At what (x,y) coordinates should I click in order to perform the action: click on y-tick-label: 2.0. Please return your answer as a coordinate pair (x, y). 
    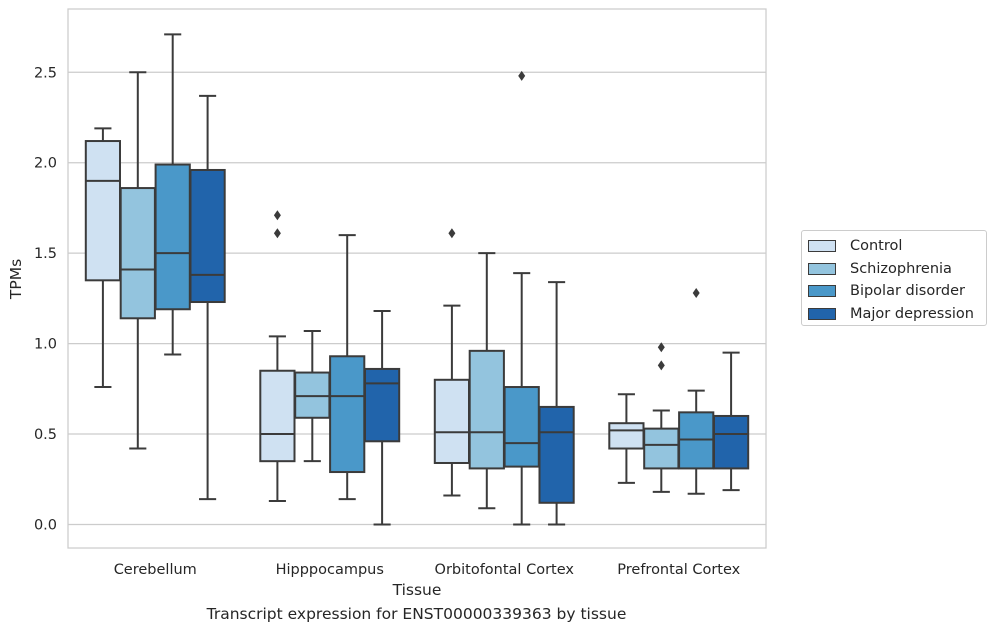
    Looking at the image, I should click on (45, 164).